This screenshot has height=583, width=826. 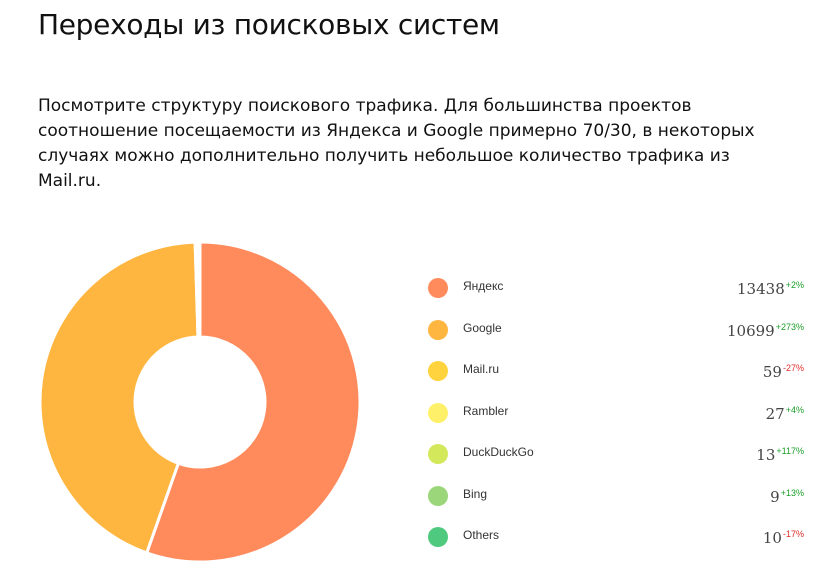 I want to click on legend-value-number: 9, so click(x=775, y=496).